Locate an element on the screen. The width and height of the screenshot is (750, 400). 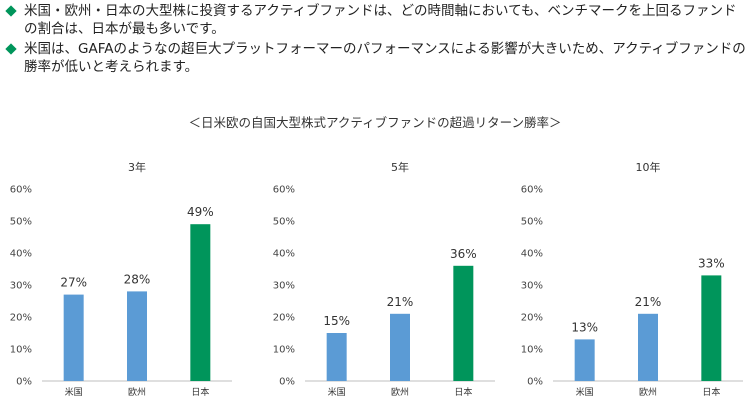
data-label: 13% is located at coordinates (584, 327).